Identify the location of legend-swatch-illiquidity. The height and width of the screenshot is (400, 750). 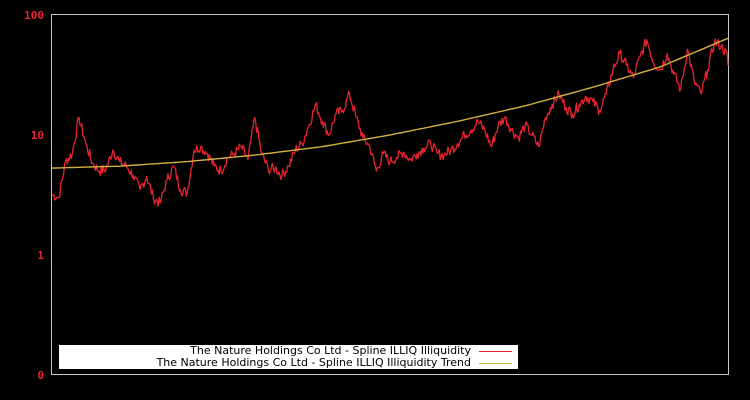
(495, 351).